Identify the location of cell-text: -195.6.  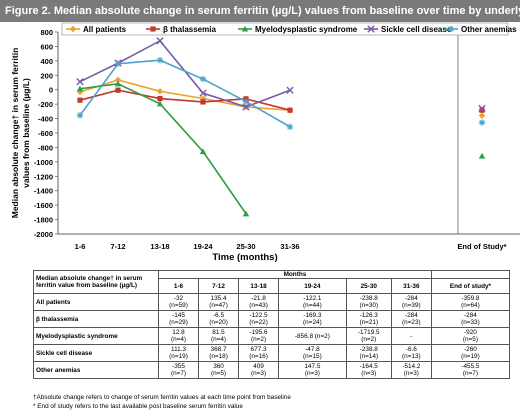
(258, 332).